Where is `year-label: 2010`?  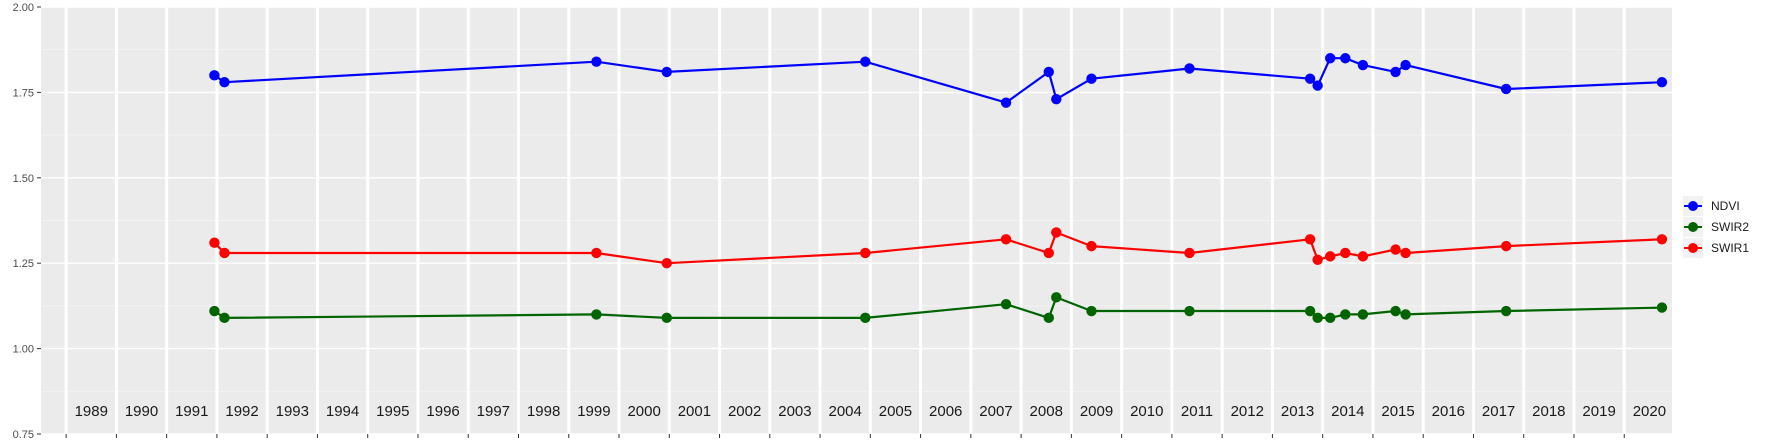
year-label: 2010 is located at coordinates (1146, 411).